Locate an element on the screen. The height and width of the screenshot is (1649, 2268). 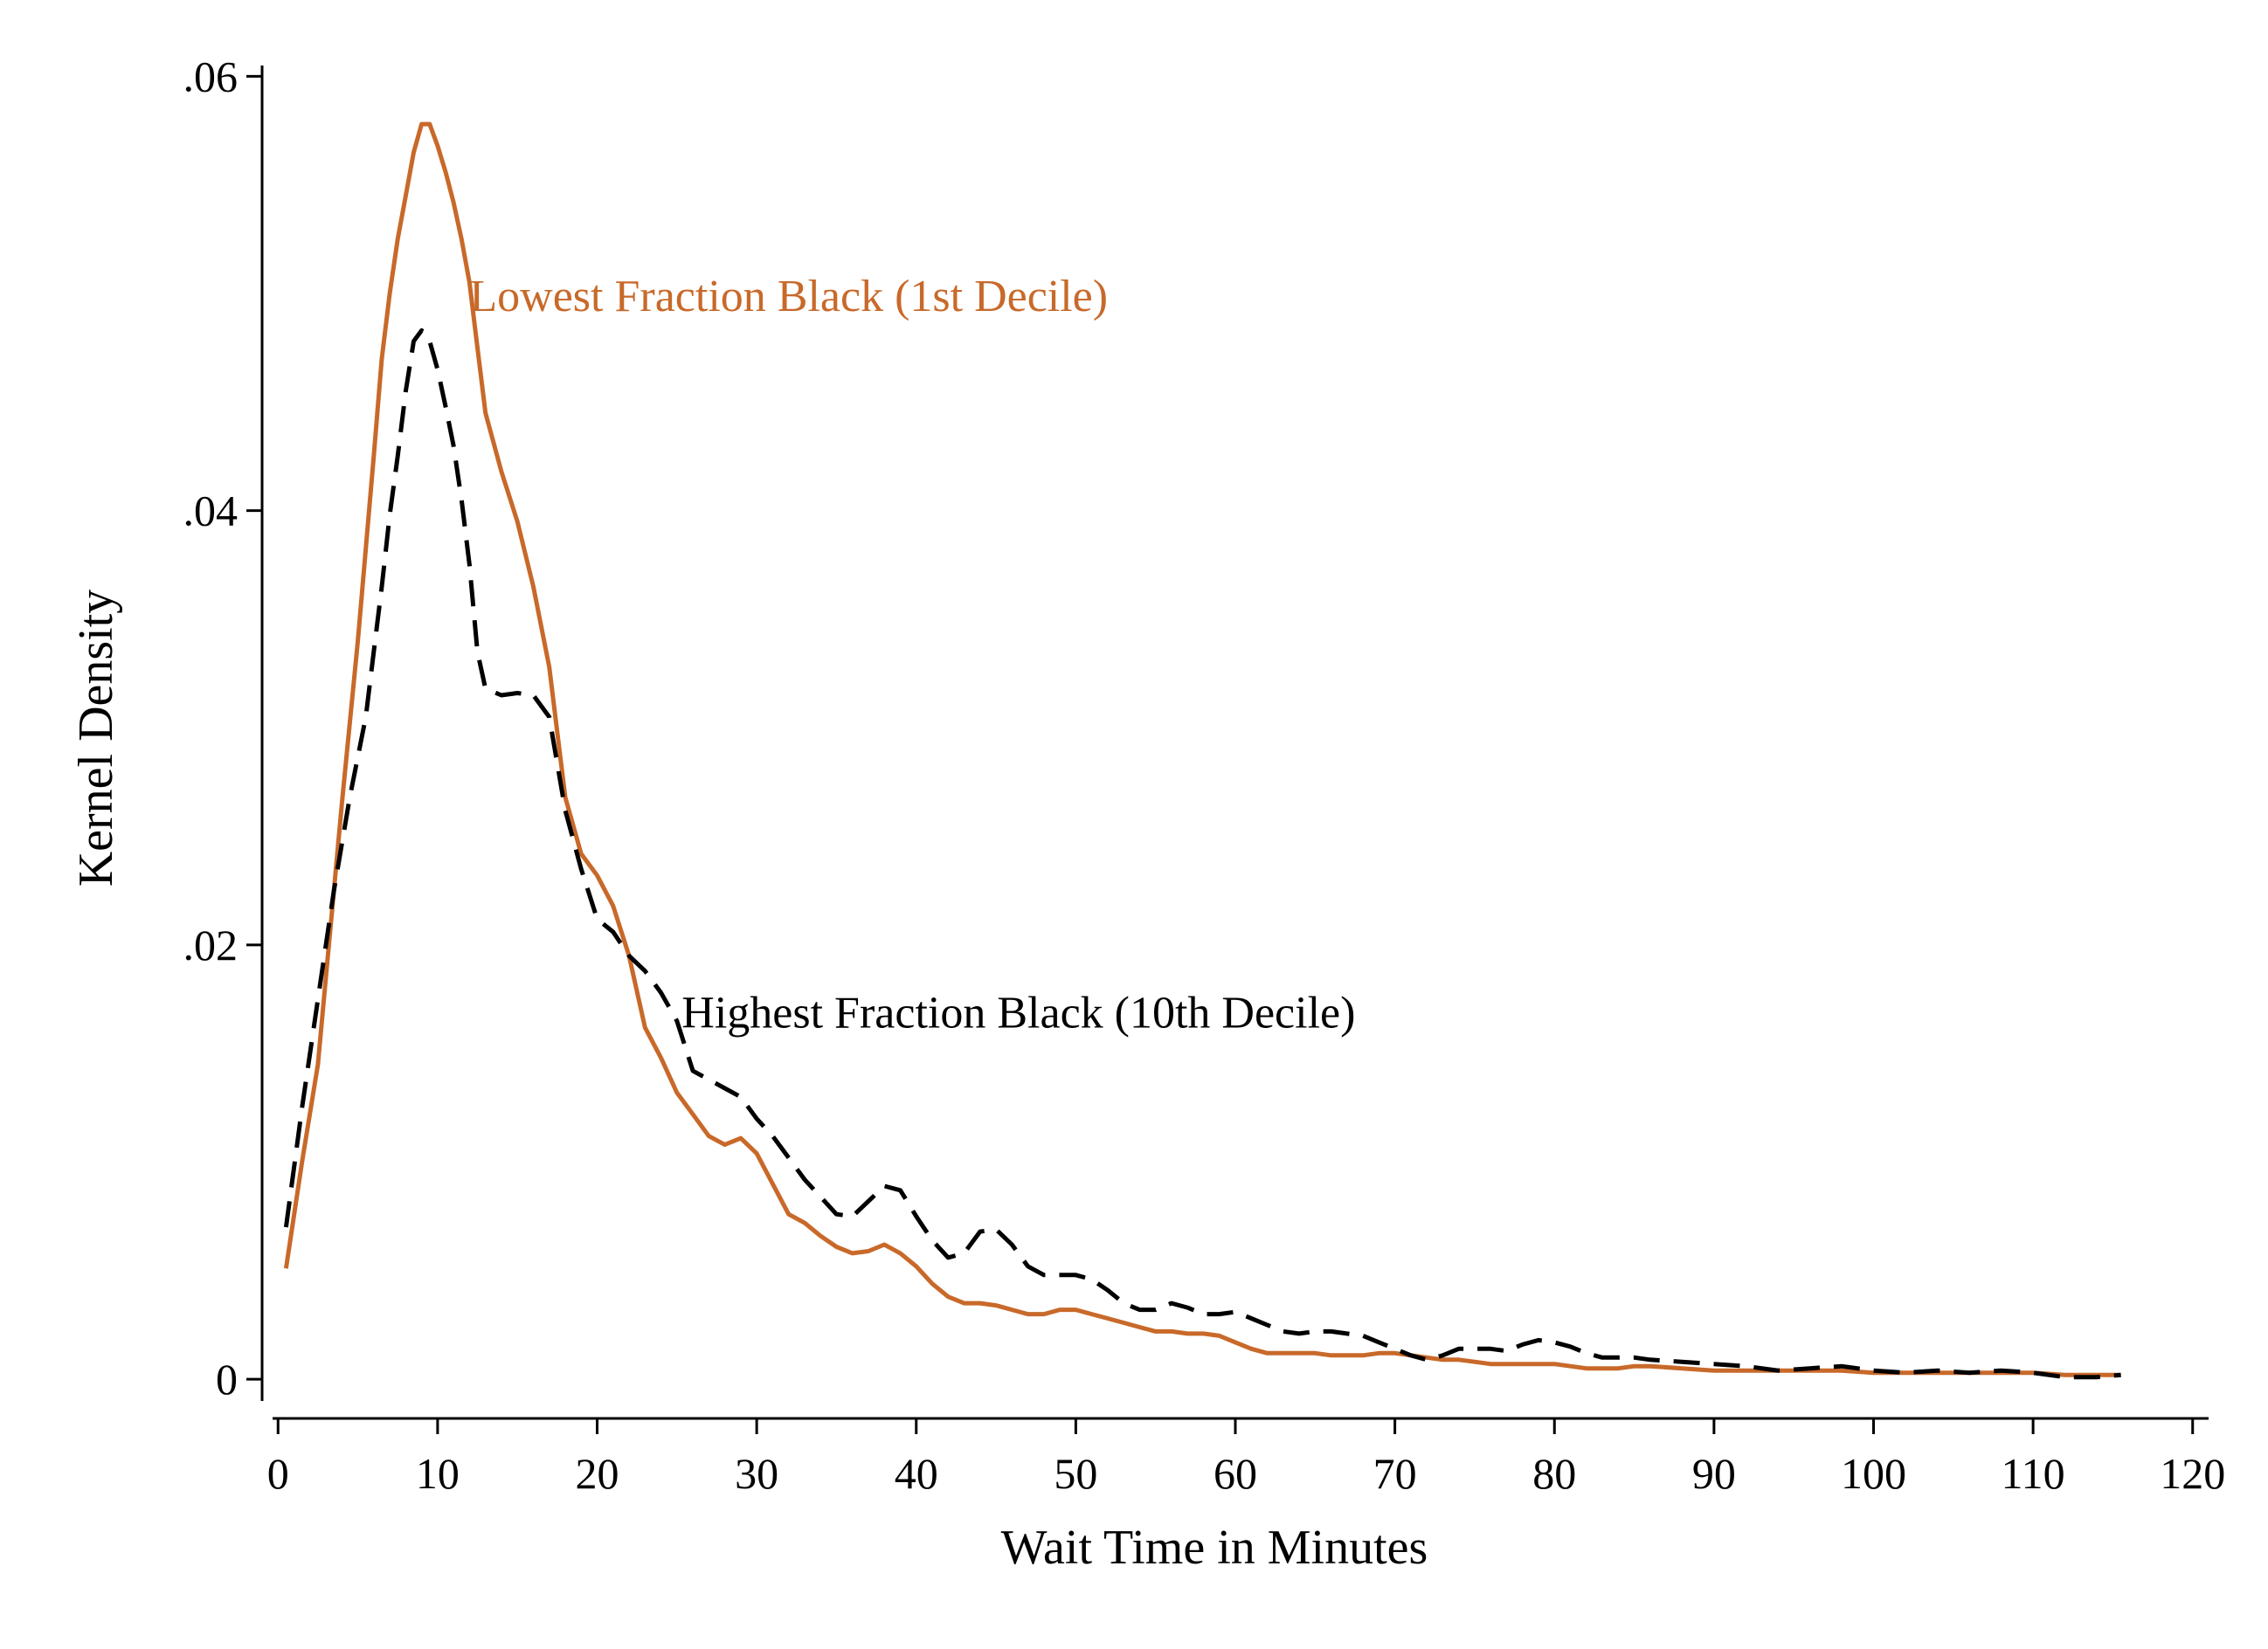
x-tick-label: 10 is located at coordinates (438, 1473).